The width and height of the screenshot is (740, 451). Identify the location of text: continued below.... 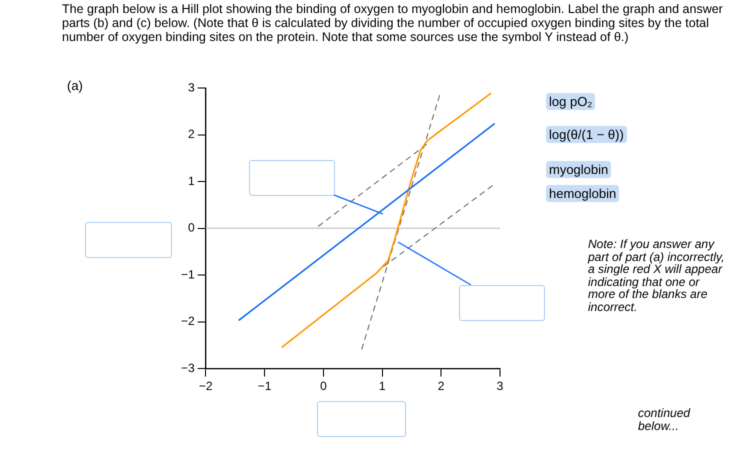
(665, 419).